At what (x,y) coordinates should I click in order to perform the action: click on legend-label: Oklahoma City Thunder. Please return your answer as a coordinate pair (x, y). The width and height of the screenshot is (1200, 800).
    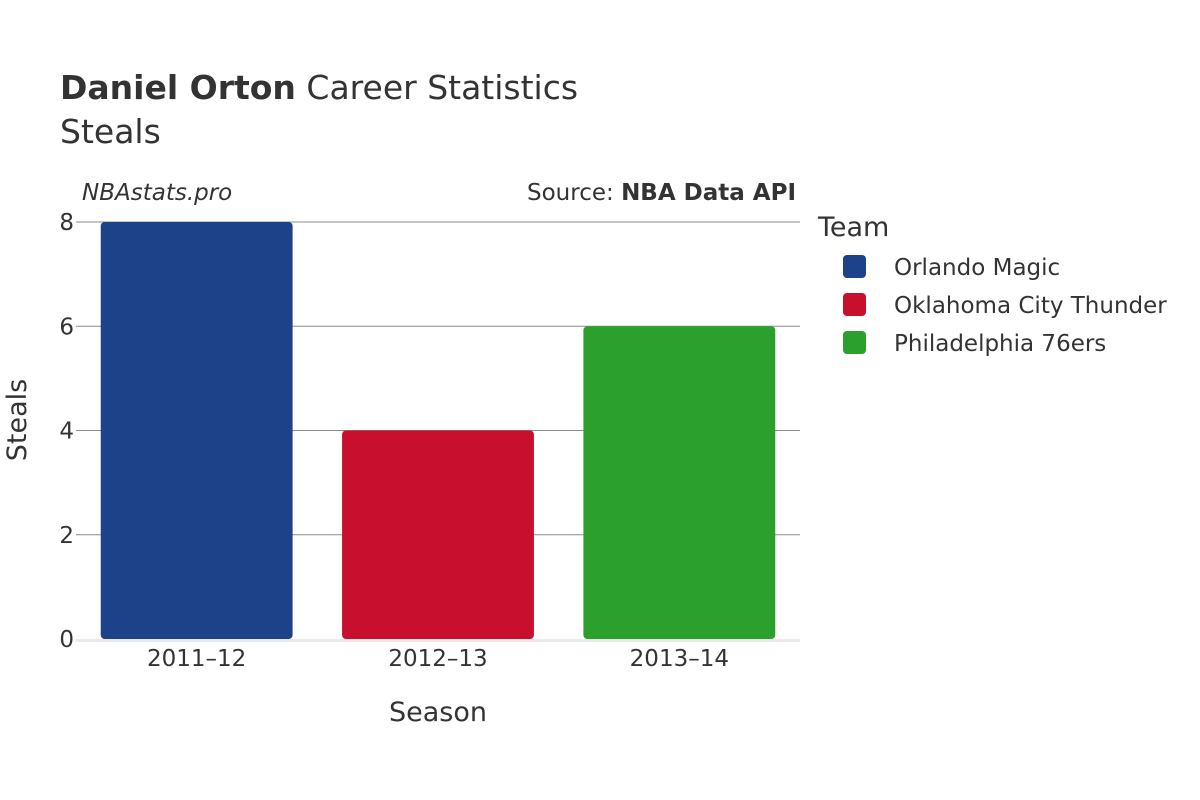
    Looking at the image, I should click on (1030, 306).